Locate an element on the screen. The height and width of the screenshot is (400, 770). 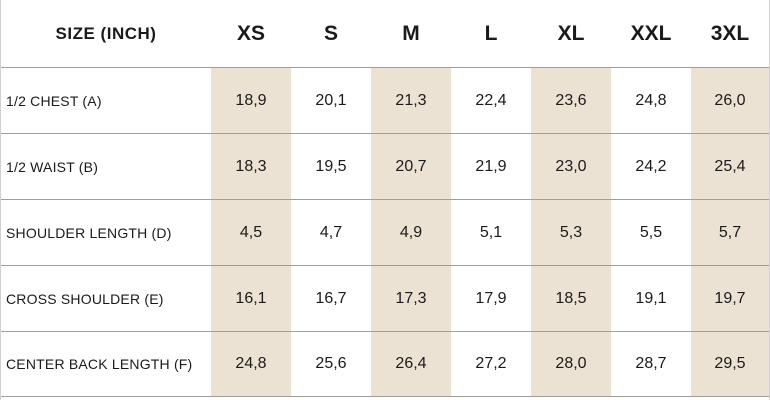
table-cell: 26,0 is located at coordinates (730, 100).